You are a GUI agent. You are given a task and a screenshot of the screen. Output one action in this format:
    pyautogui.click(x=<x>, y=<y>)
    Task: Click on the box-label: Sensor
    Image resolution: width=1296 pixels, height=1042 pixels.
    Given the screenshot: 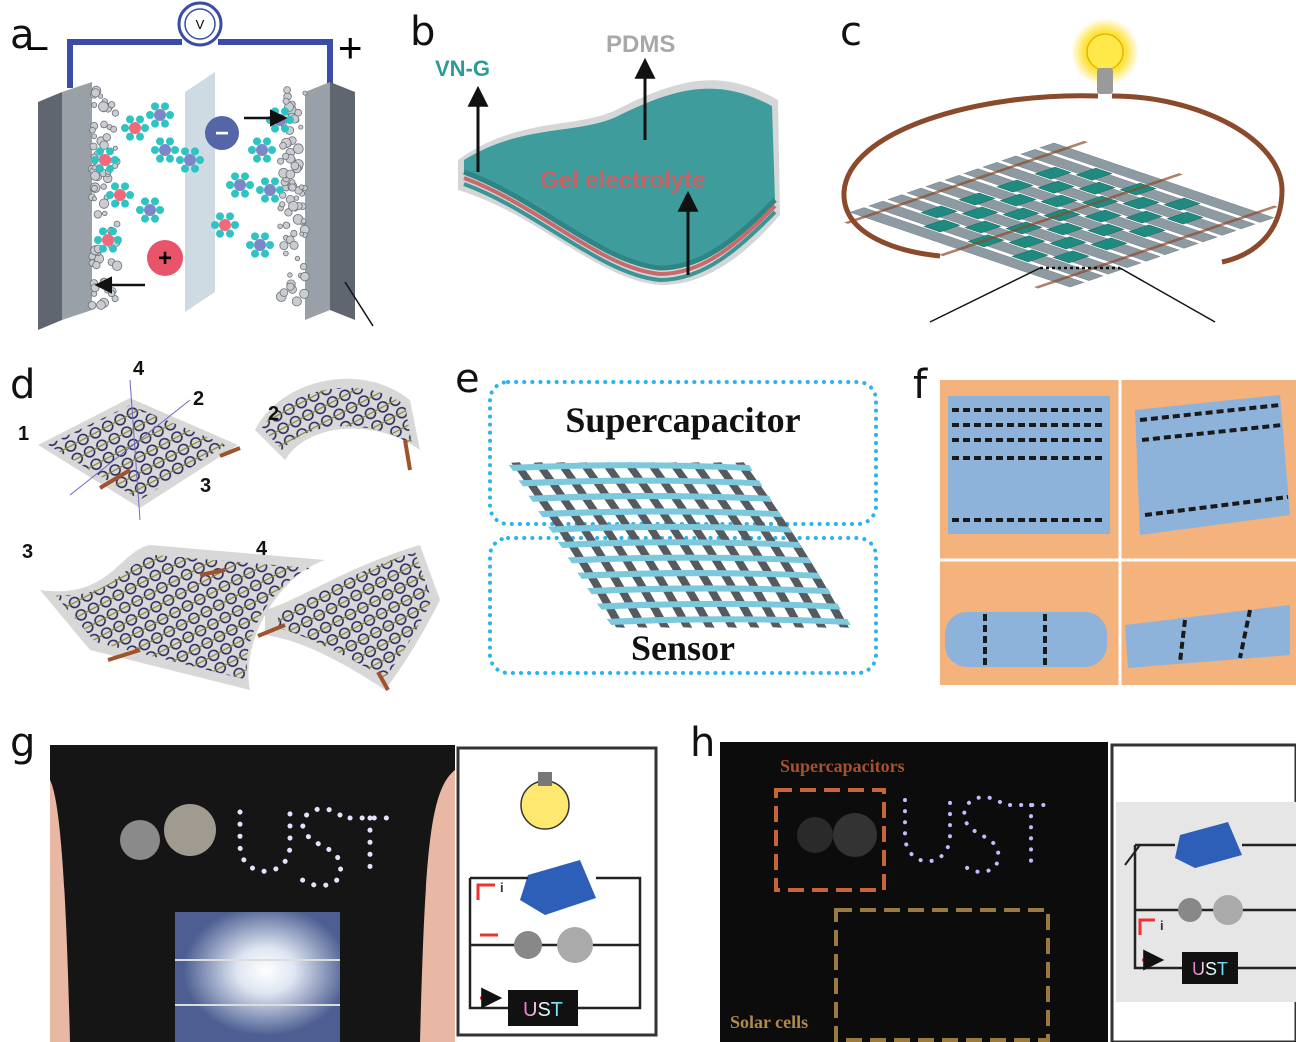 What is the action you would take?
    pyautogui.click(x=683, y=648)
    